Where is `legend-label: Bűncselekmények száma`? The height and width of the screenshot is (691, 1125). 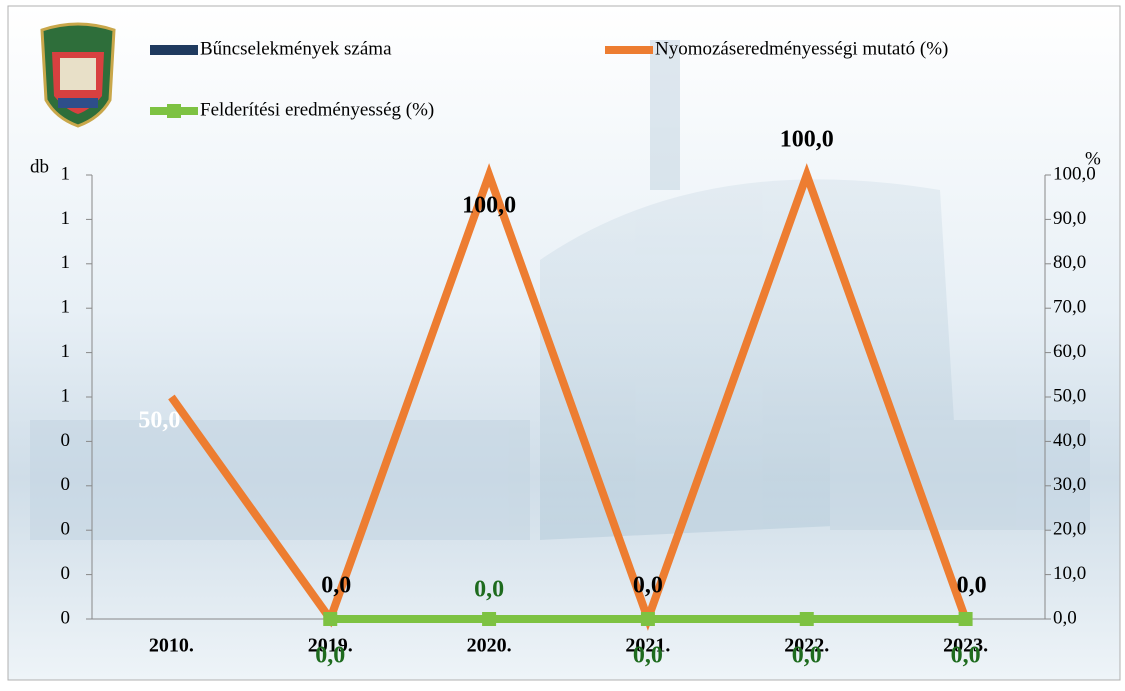 legend-label: Bűncselekmények száma is located at coordinates (296, 48).